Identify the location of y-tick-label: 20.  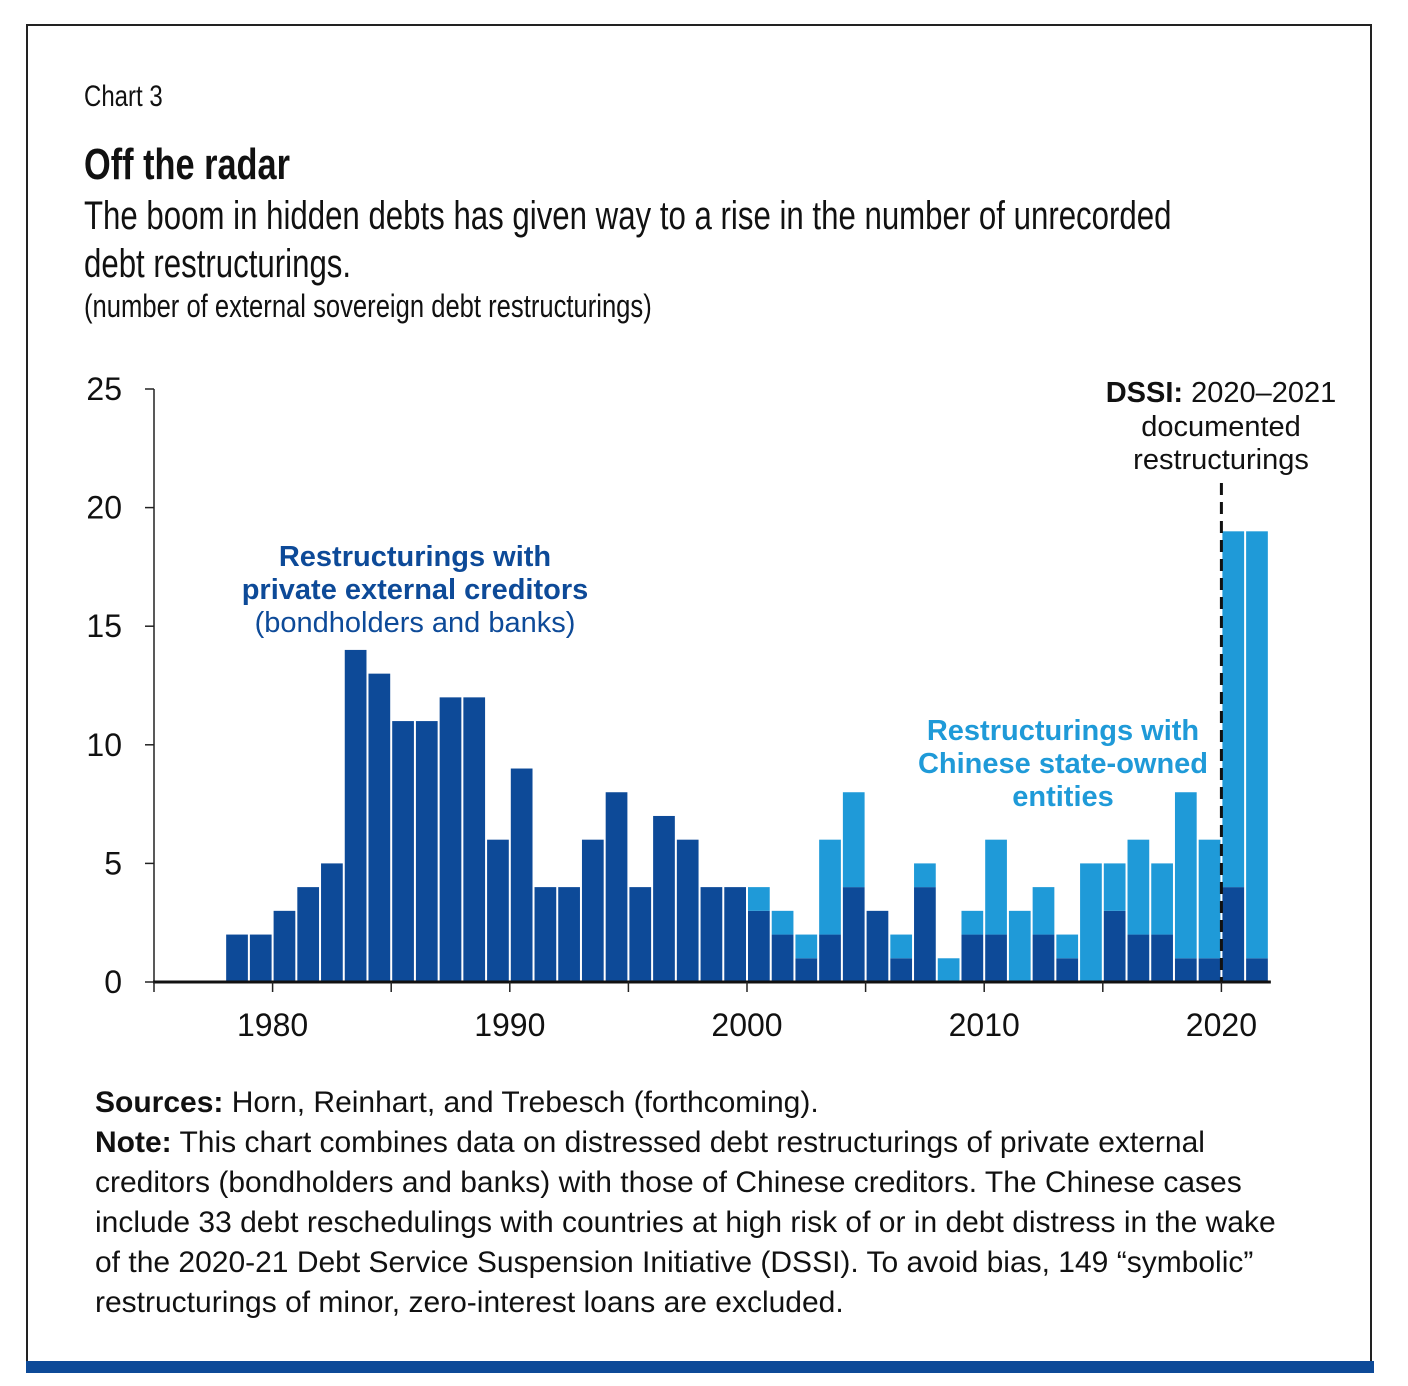
(104, 508).